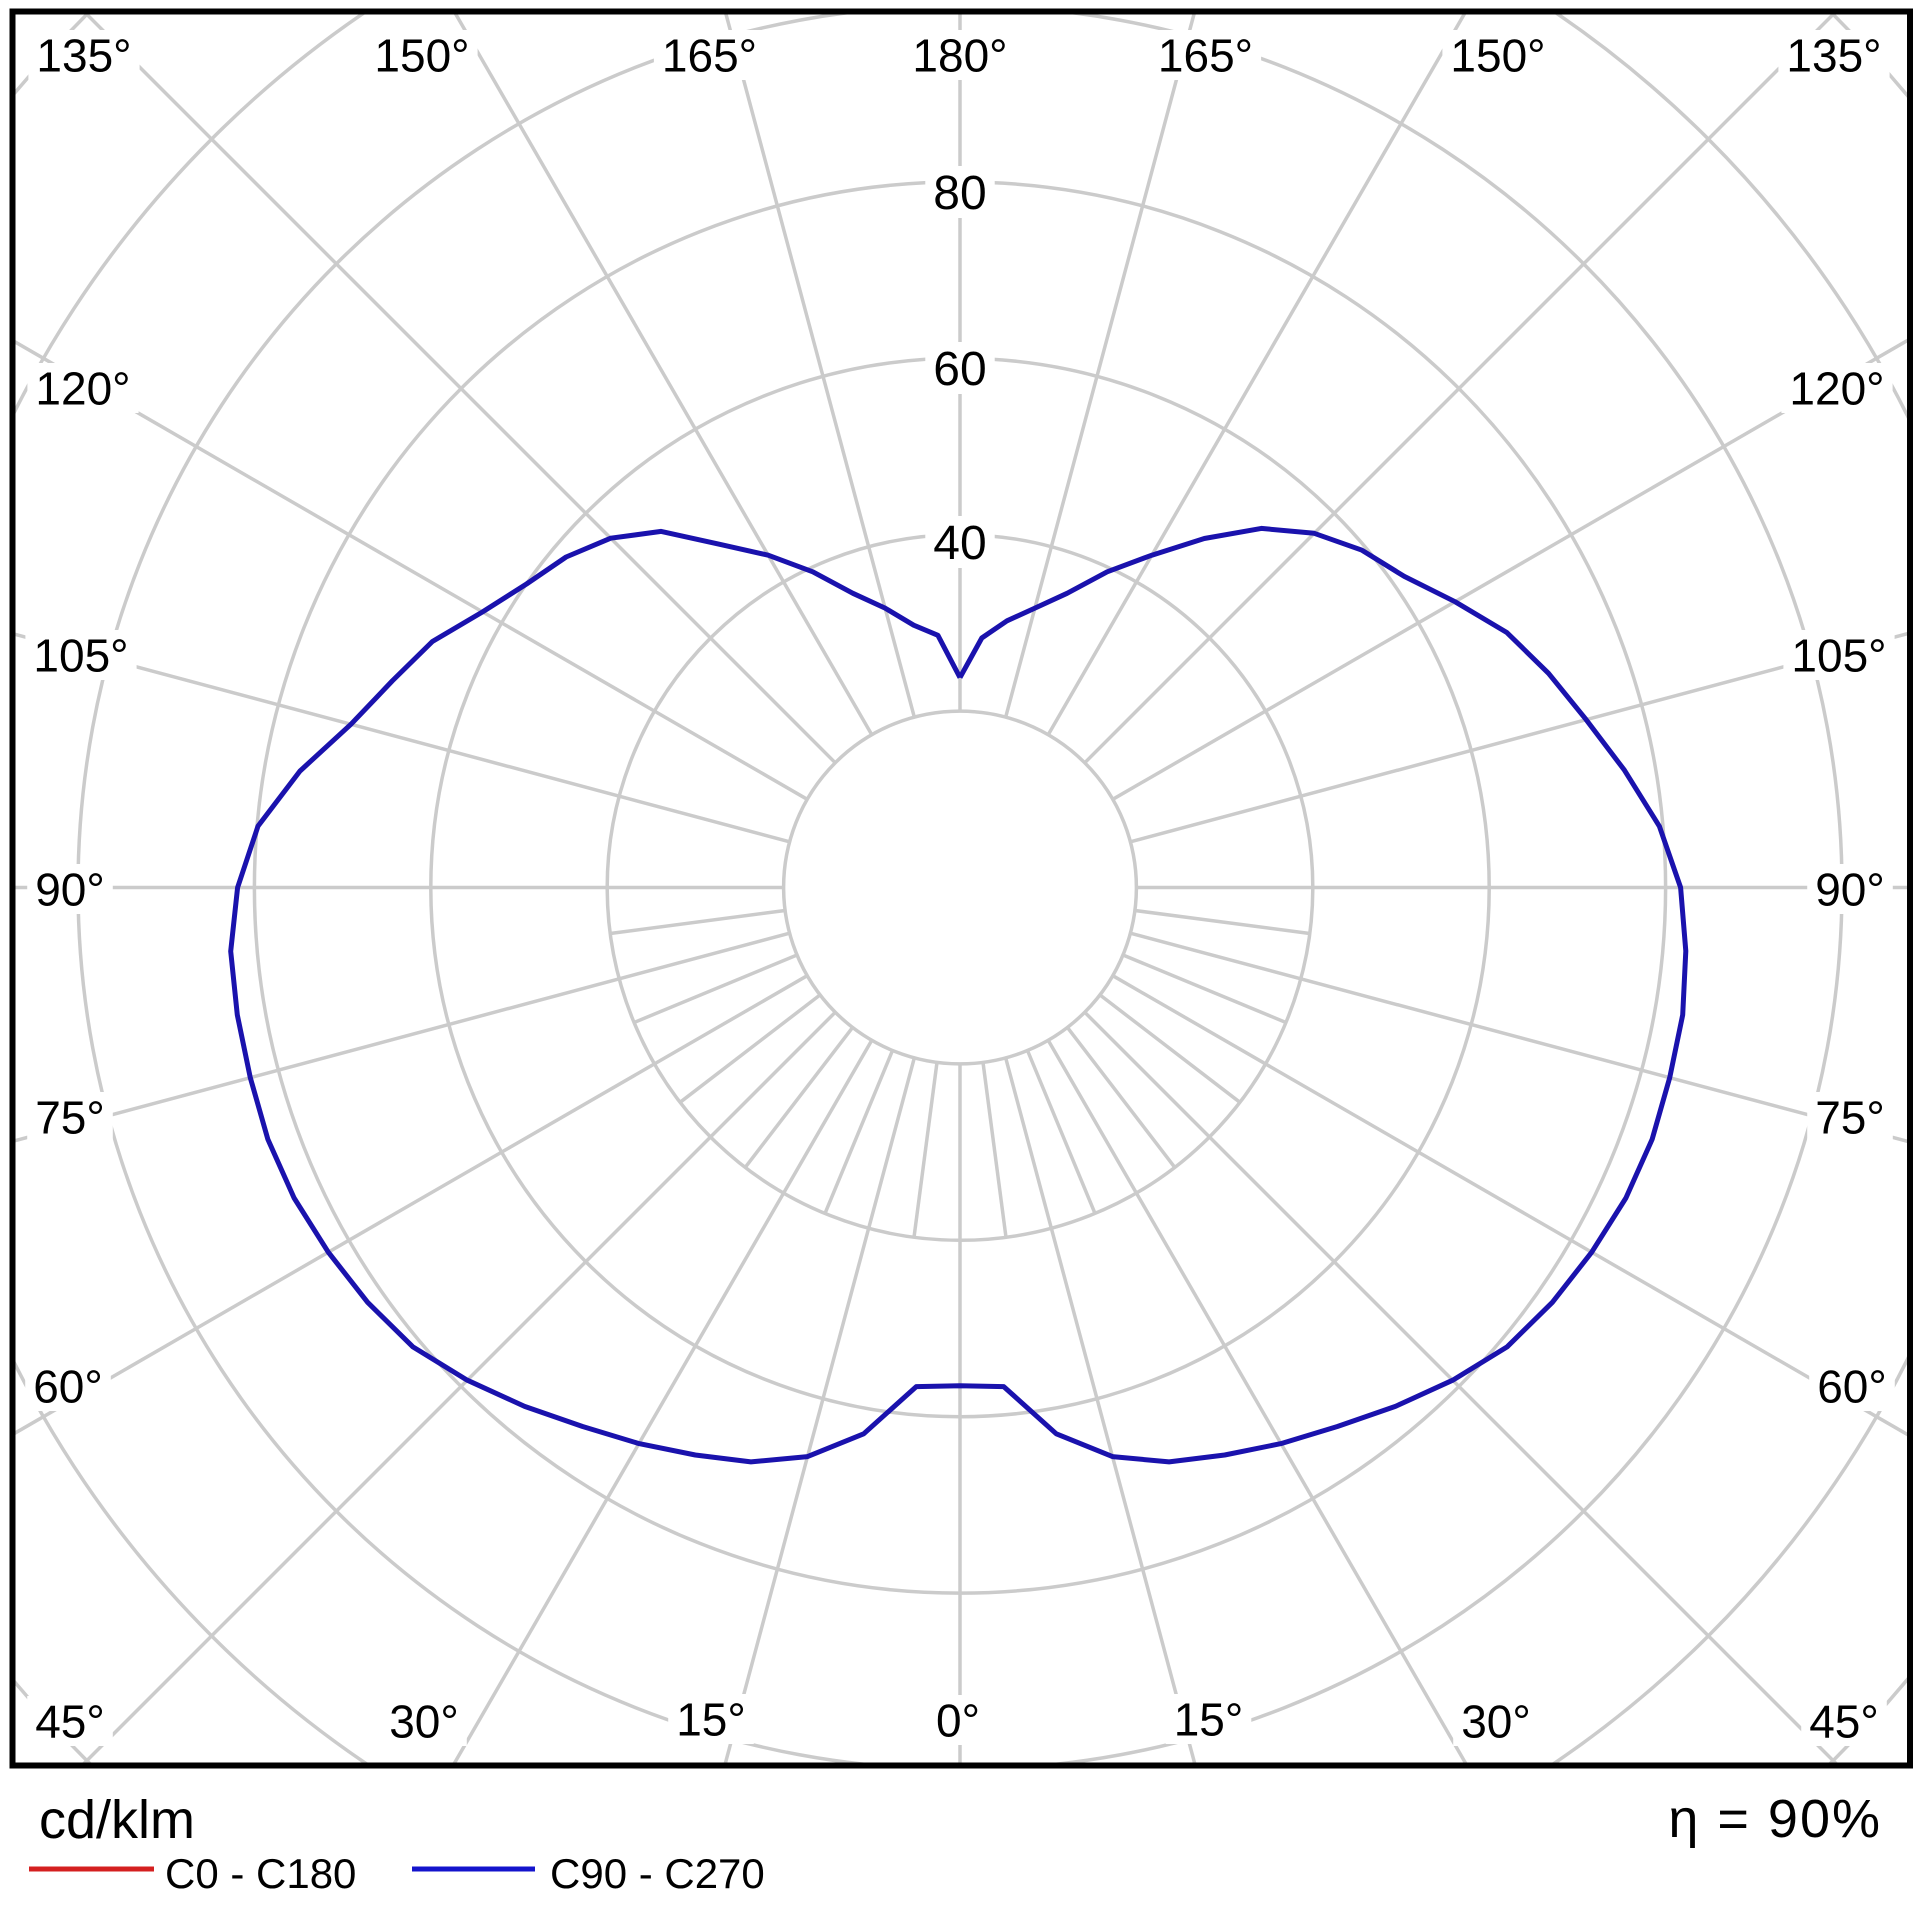 Image resolution: width=1920 pixels, height=1925 pixels. Describe the element at coordinates (657, 1873) in the screenshot. I see `svg-text: C90 - C270` at that location.